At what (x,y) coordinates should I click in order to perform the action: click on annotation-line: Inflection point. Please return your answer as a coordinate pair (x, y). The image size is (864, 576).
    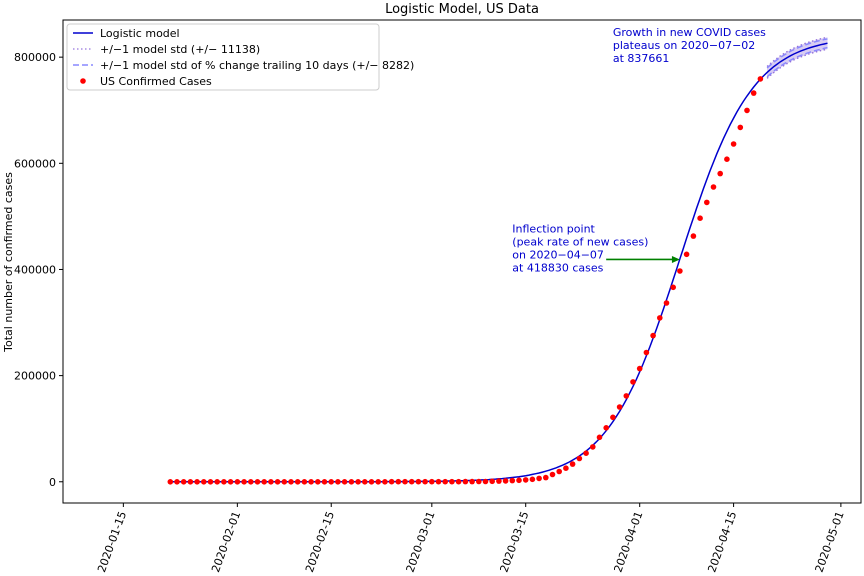
    Looking at the image, I should click on (553, 228).